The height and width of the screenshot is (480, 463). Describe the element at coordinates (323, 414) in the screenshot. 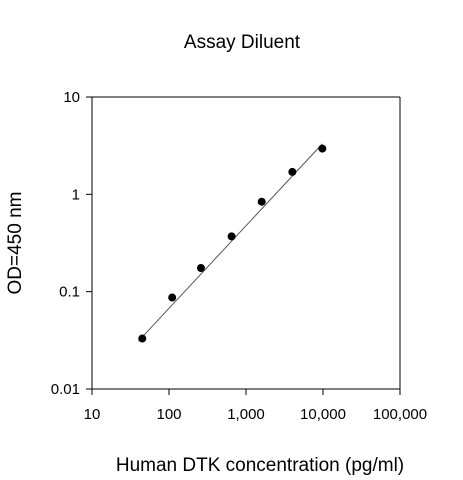

I see `x-tick-label: 10,000` at that location.